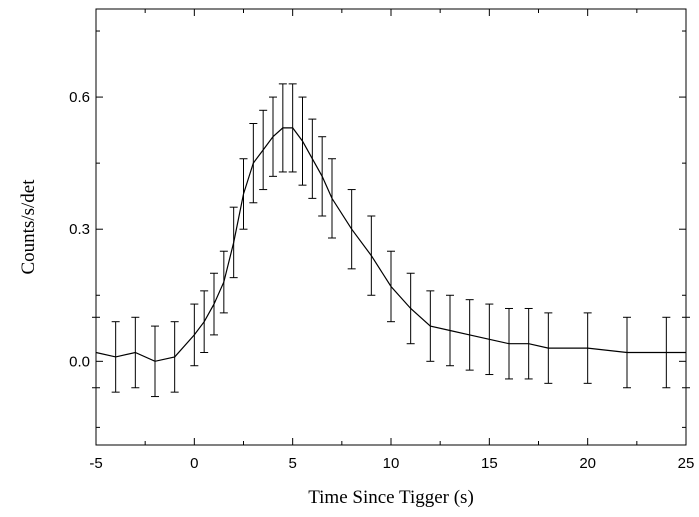 This screenshot has height=517, width=699. What do you see at coordinates (686, 463) in the screenshot?
I see `x-tick-label: 25` at bounding box center [686, 463].